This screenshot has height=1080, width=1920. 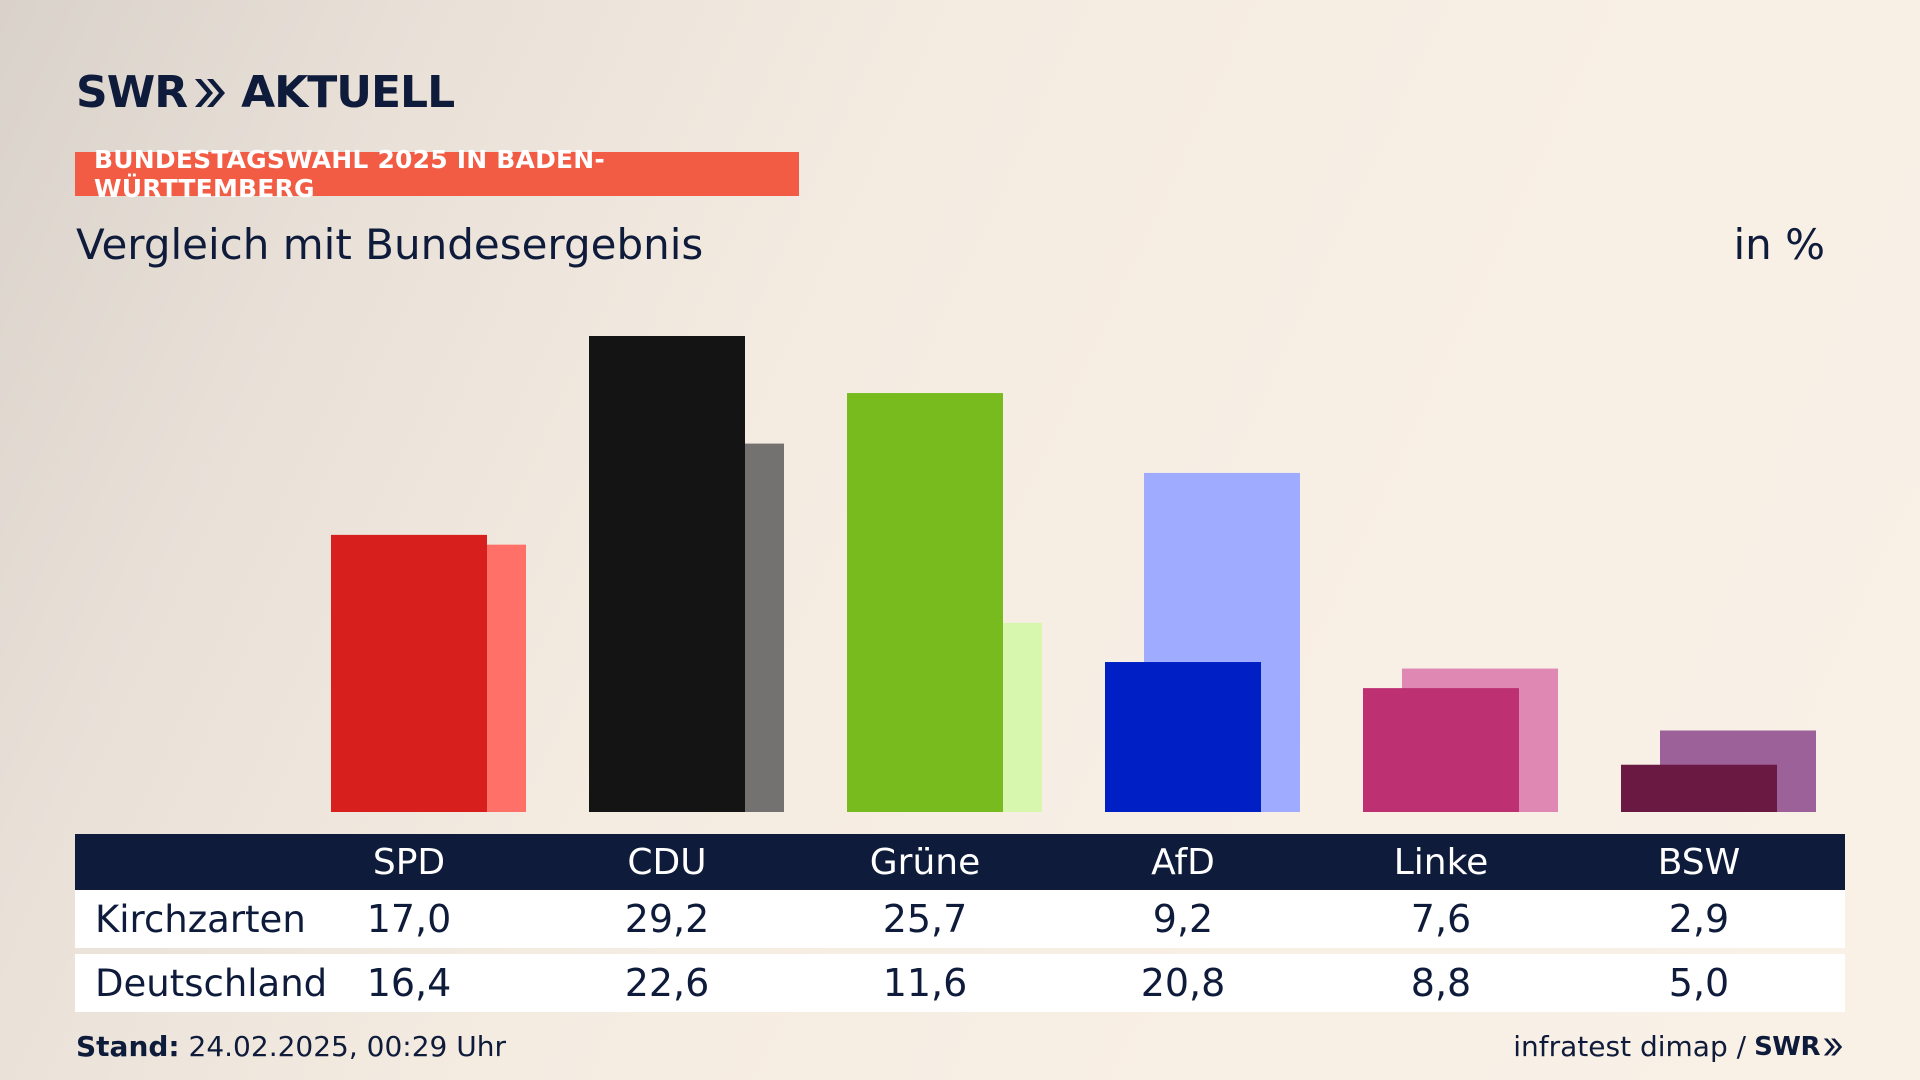 What do you see at coordinates (1630, 1046) in the screenshot?
I see `source-text: infratest dimap /` at bounding box center [1630, 1046].